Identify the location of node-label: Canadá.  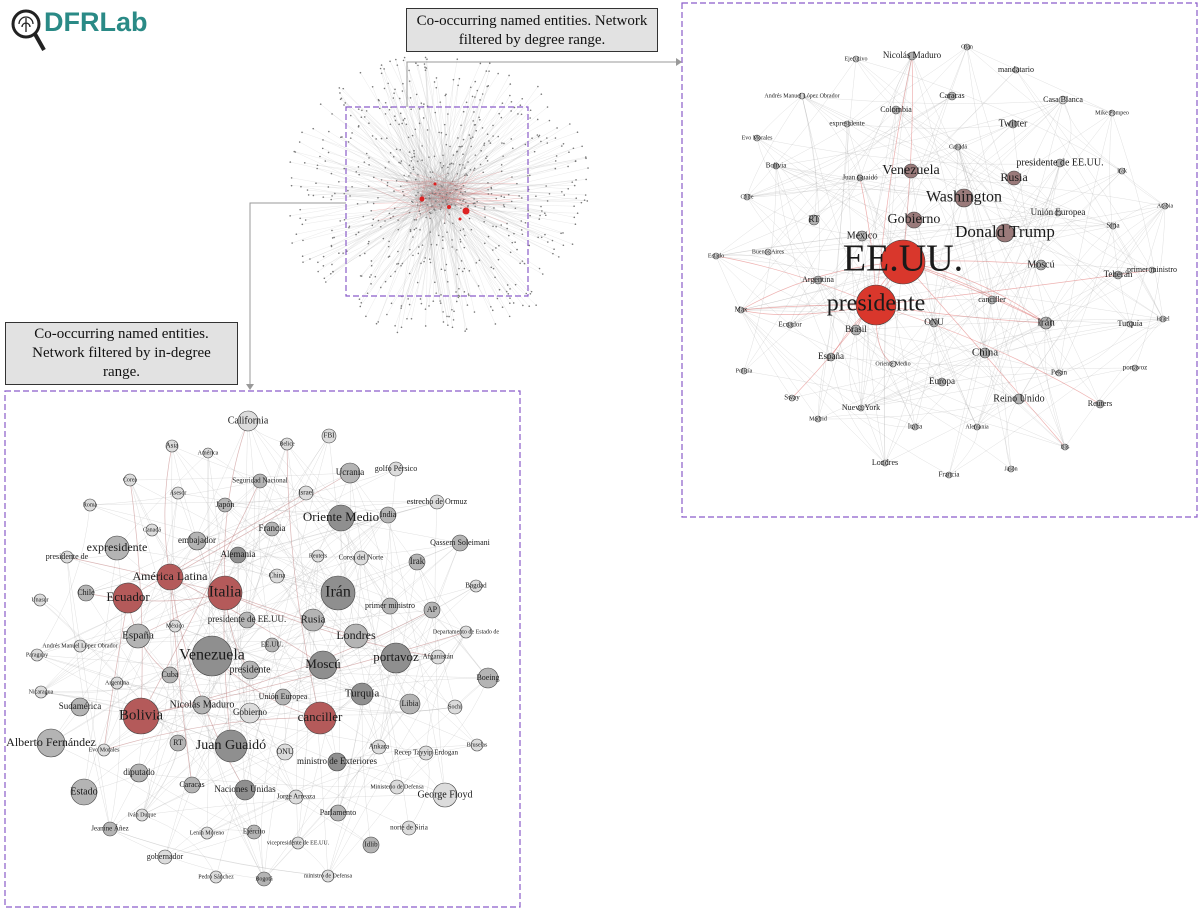
(958, 147).